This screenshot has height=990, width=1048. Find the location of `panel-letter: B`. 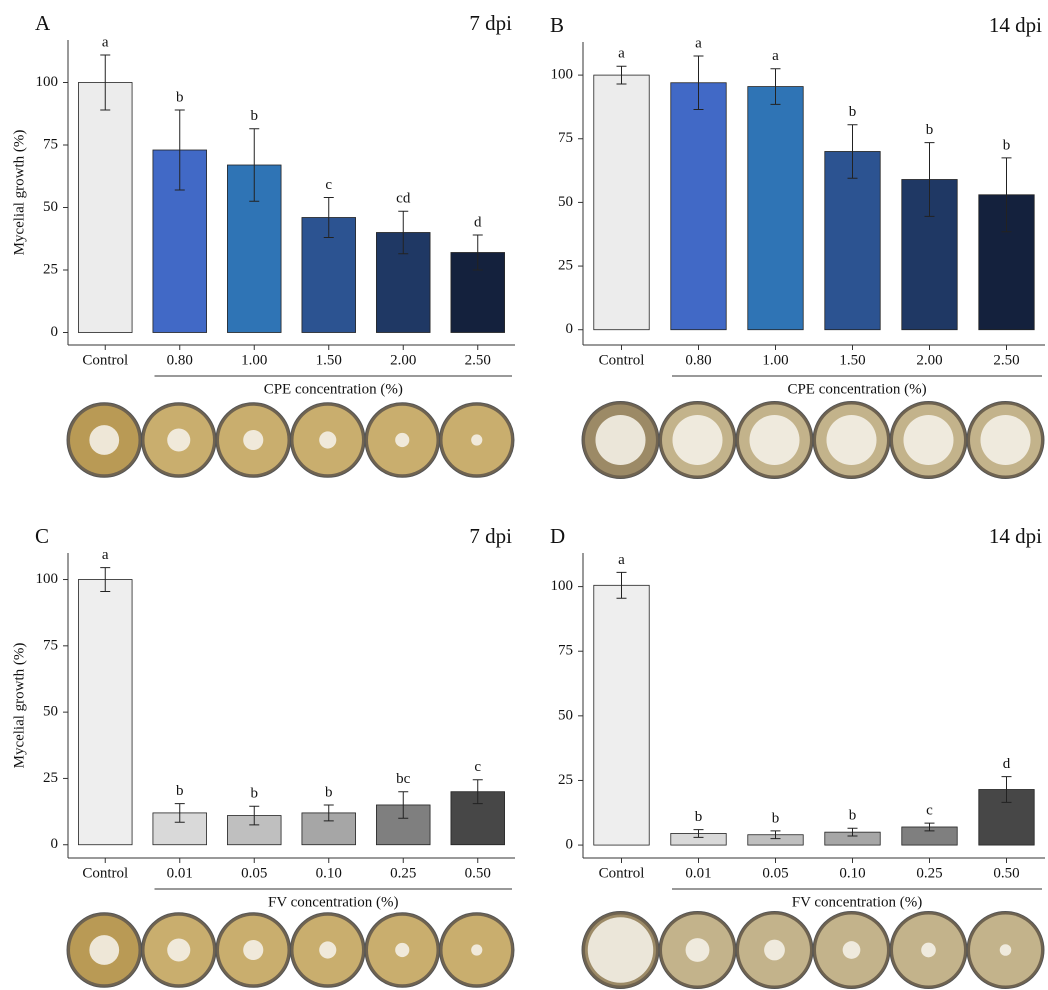

panel-letter: B is located at coordinates (557, 25).